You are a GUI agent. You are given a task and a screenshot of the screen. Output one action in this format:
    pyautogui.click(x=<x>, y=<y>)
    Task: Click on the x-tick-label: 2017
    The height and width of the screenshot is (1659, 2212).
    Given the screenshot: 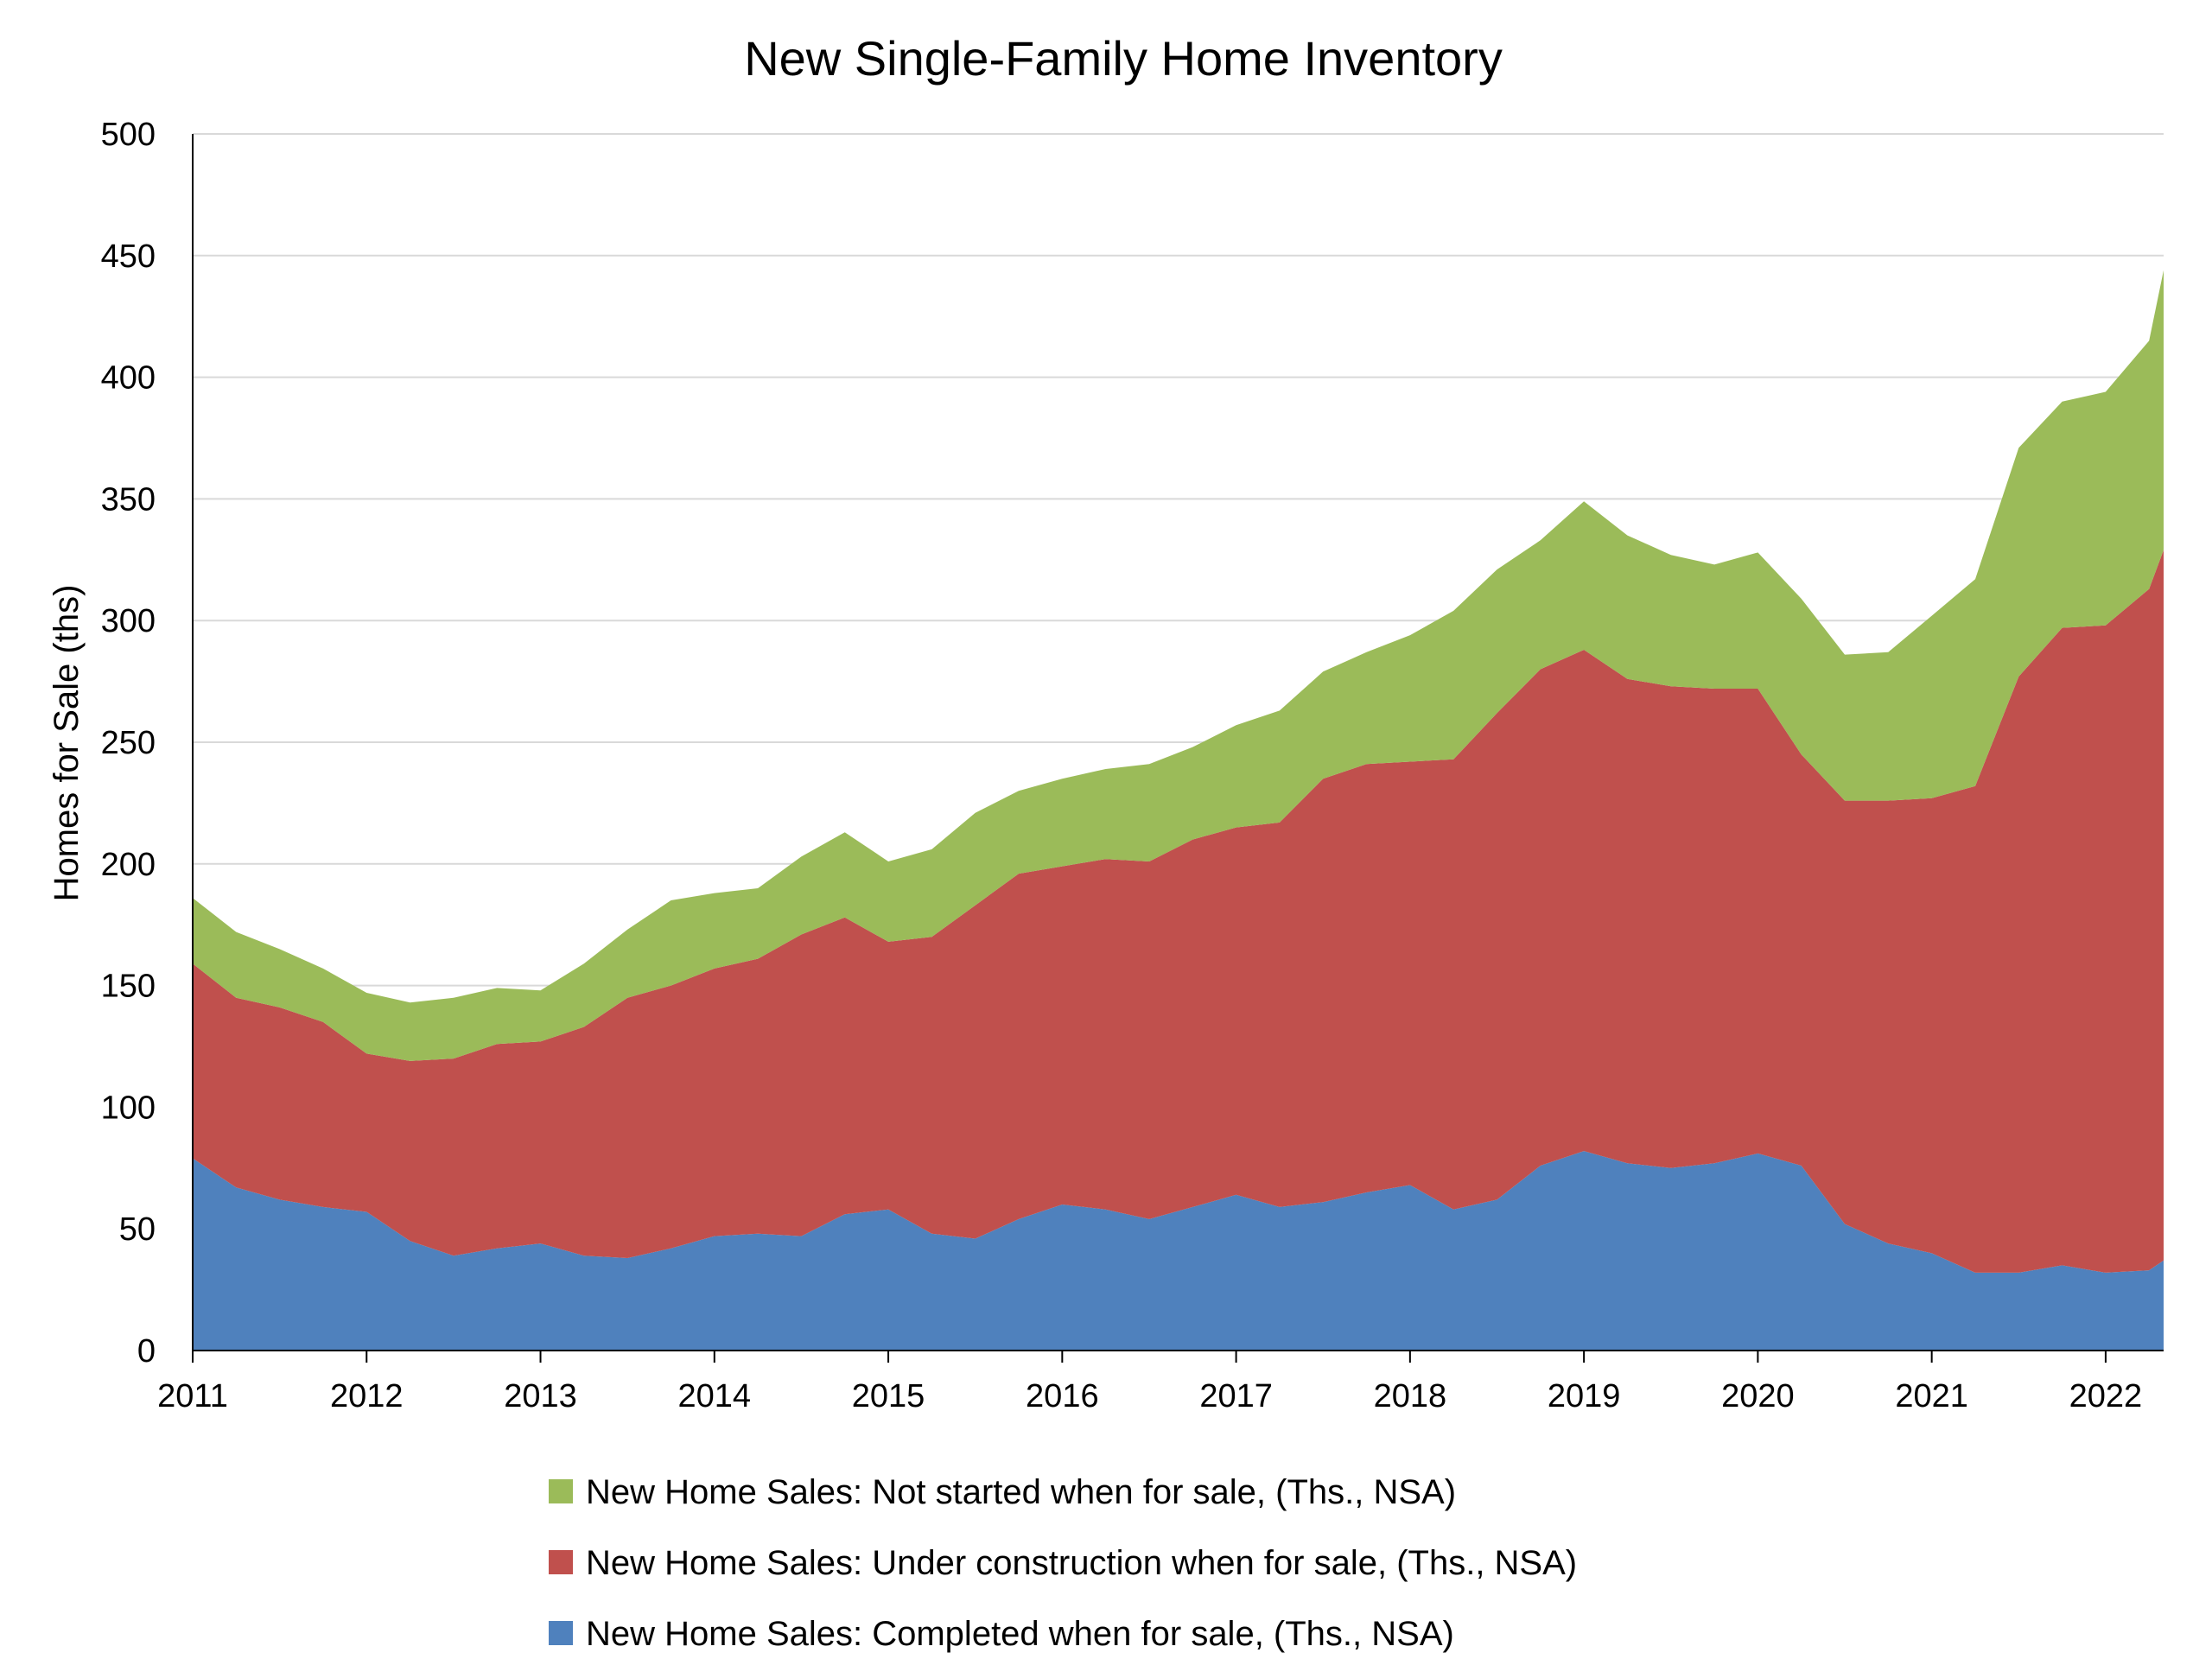 What is the action you would take?
    pyautogui.click(x=1236, y=1396)
    